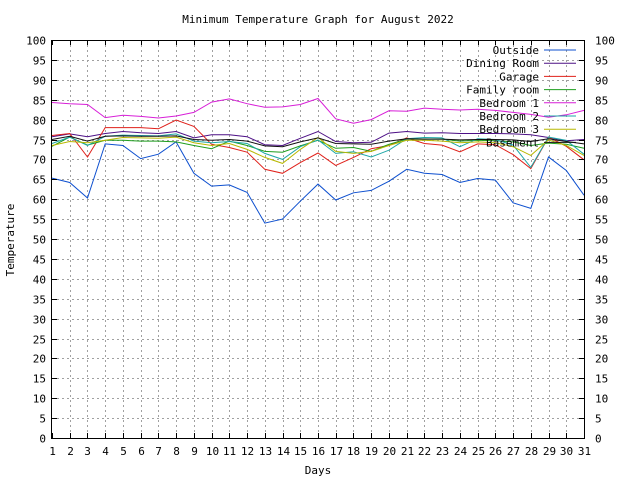 Image resolution: width=640 pixels, height=480 pixels. I want to click on y-tick-label: 75, so click(39, 141).